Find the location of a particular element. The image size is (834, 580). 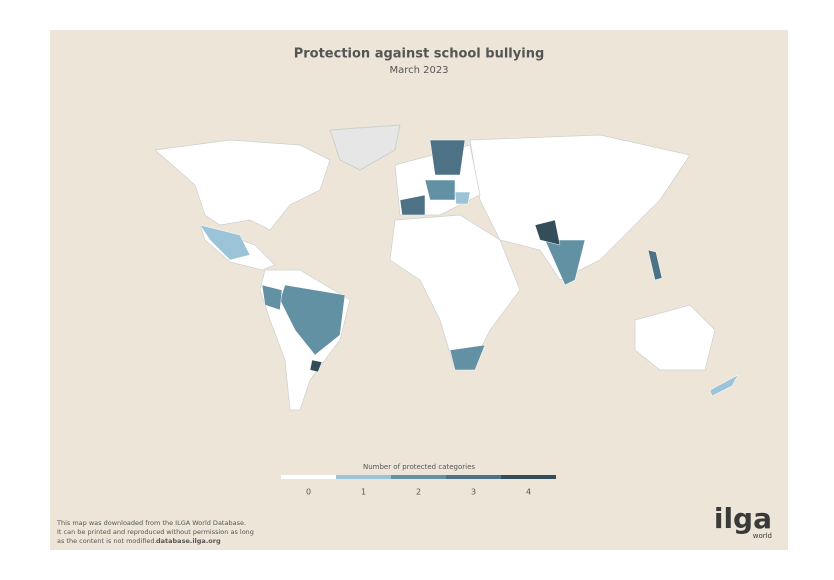

footer-line: as the content is not modified. is located at coordinates (107, 541).